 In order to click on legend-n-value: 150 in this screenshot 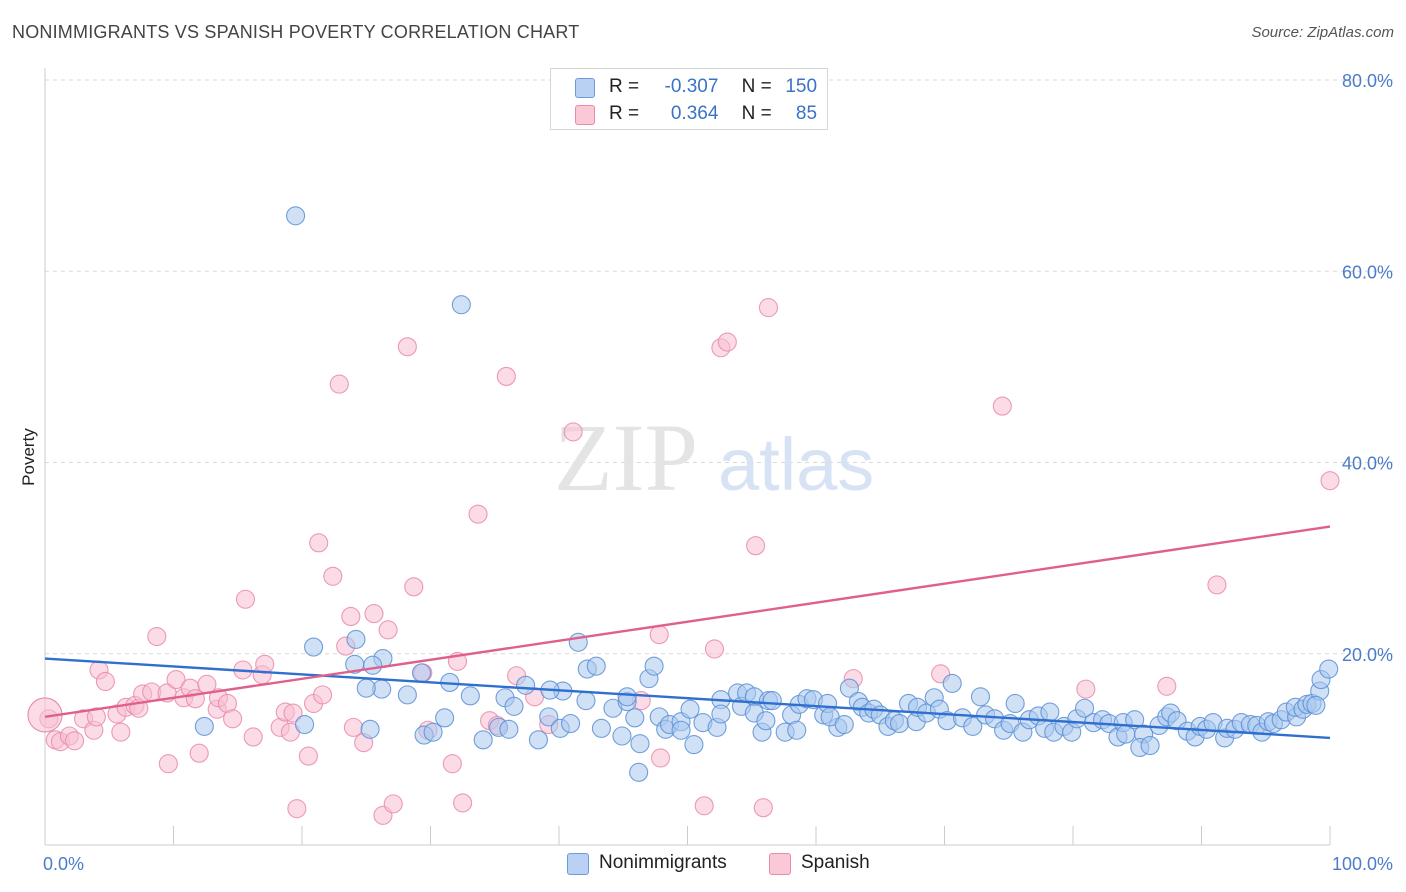, I will do `click(801, 86)`.